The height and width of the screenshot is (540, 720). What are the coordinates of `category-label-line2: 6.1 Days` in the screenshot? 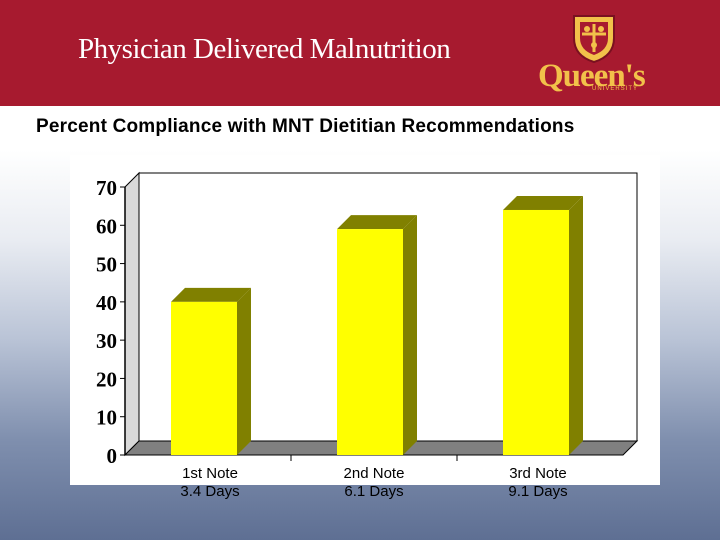 It's located at (374, 491).